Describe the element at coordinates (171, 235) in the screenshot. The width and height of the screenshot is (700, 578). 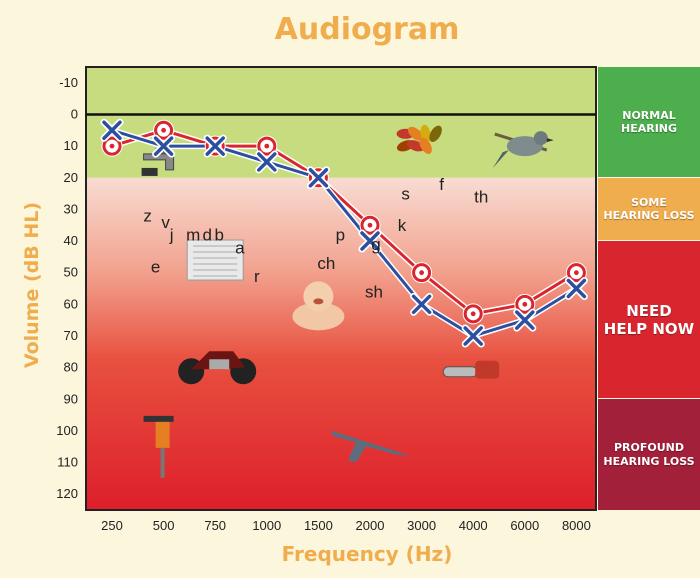
I see `speech-sound-j: j` at that location.